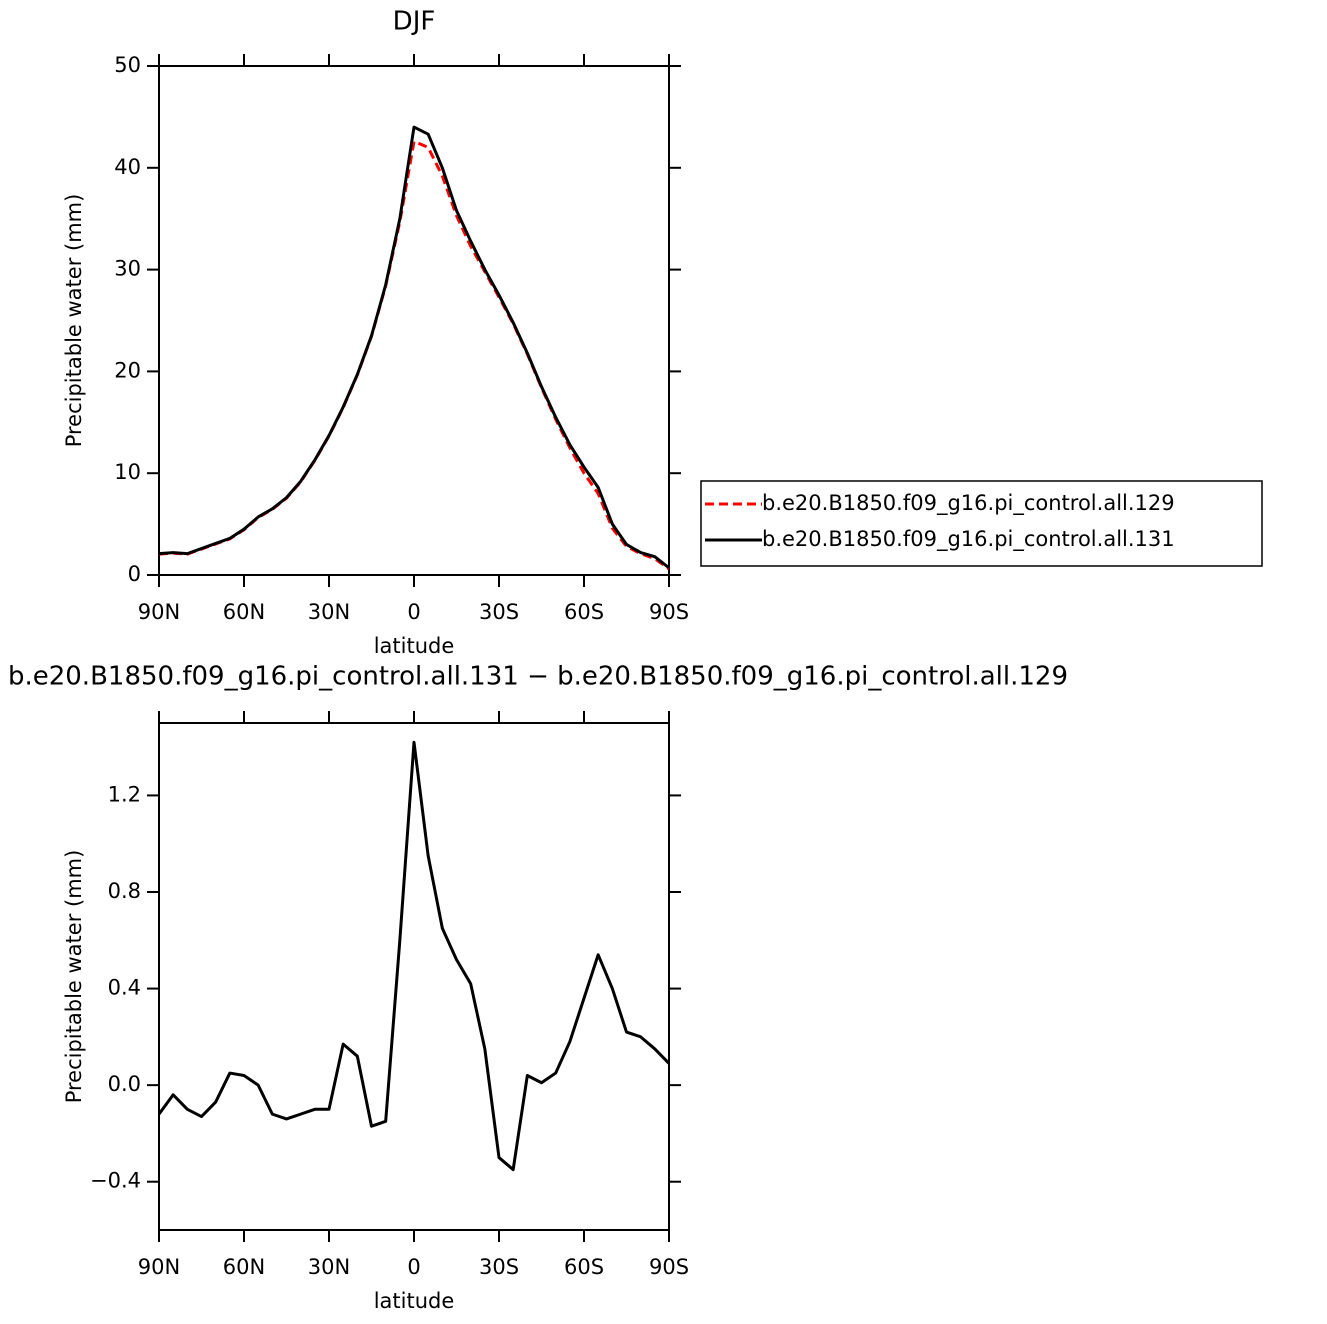 This screenshot has height=1324, width=1327. Describe the element at coordinates (124, 794) in the screenshot. I see `y-tick-label: 1.2` at that location.